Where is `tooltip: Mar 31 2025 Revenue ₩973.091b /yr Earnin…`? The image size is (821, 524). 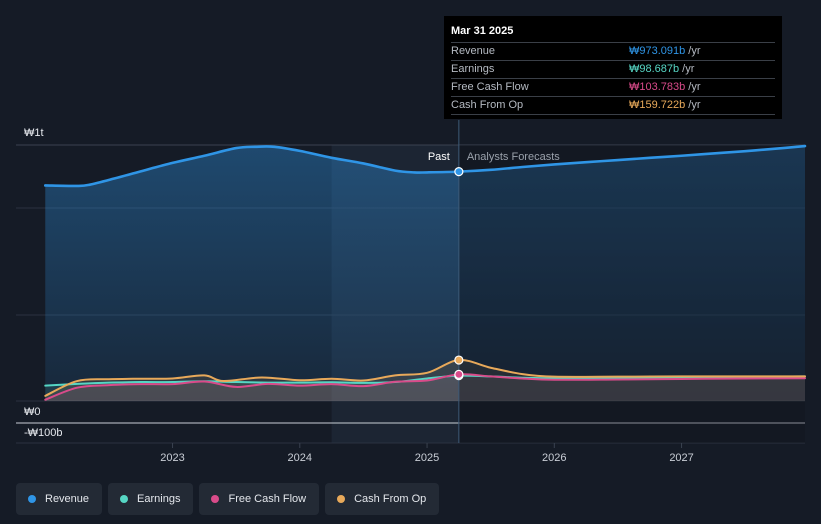
tooltip: Mar 31 2025 Revenue ₩973.091b /yr Earnin… is located at coordinates (613, 67).